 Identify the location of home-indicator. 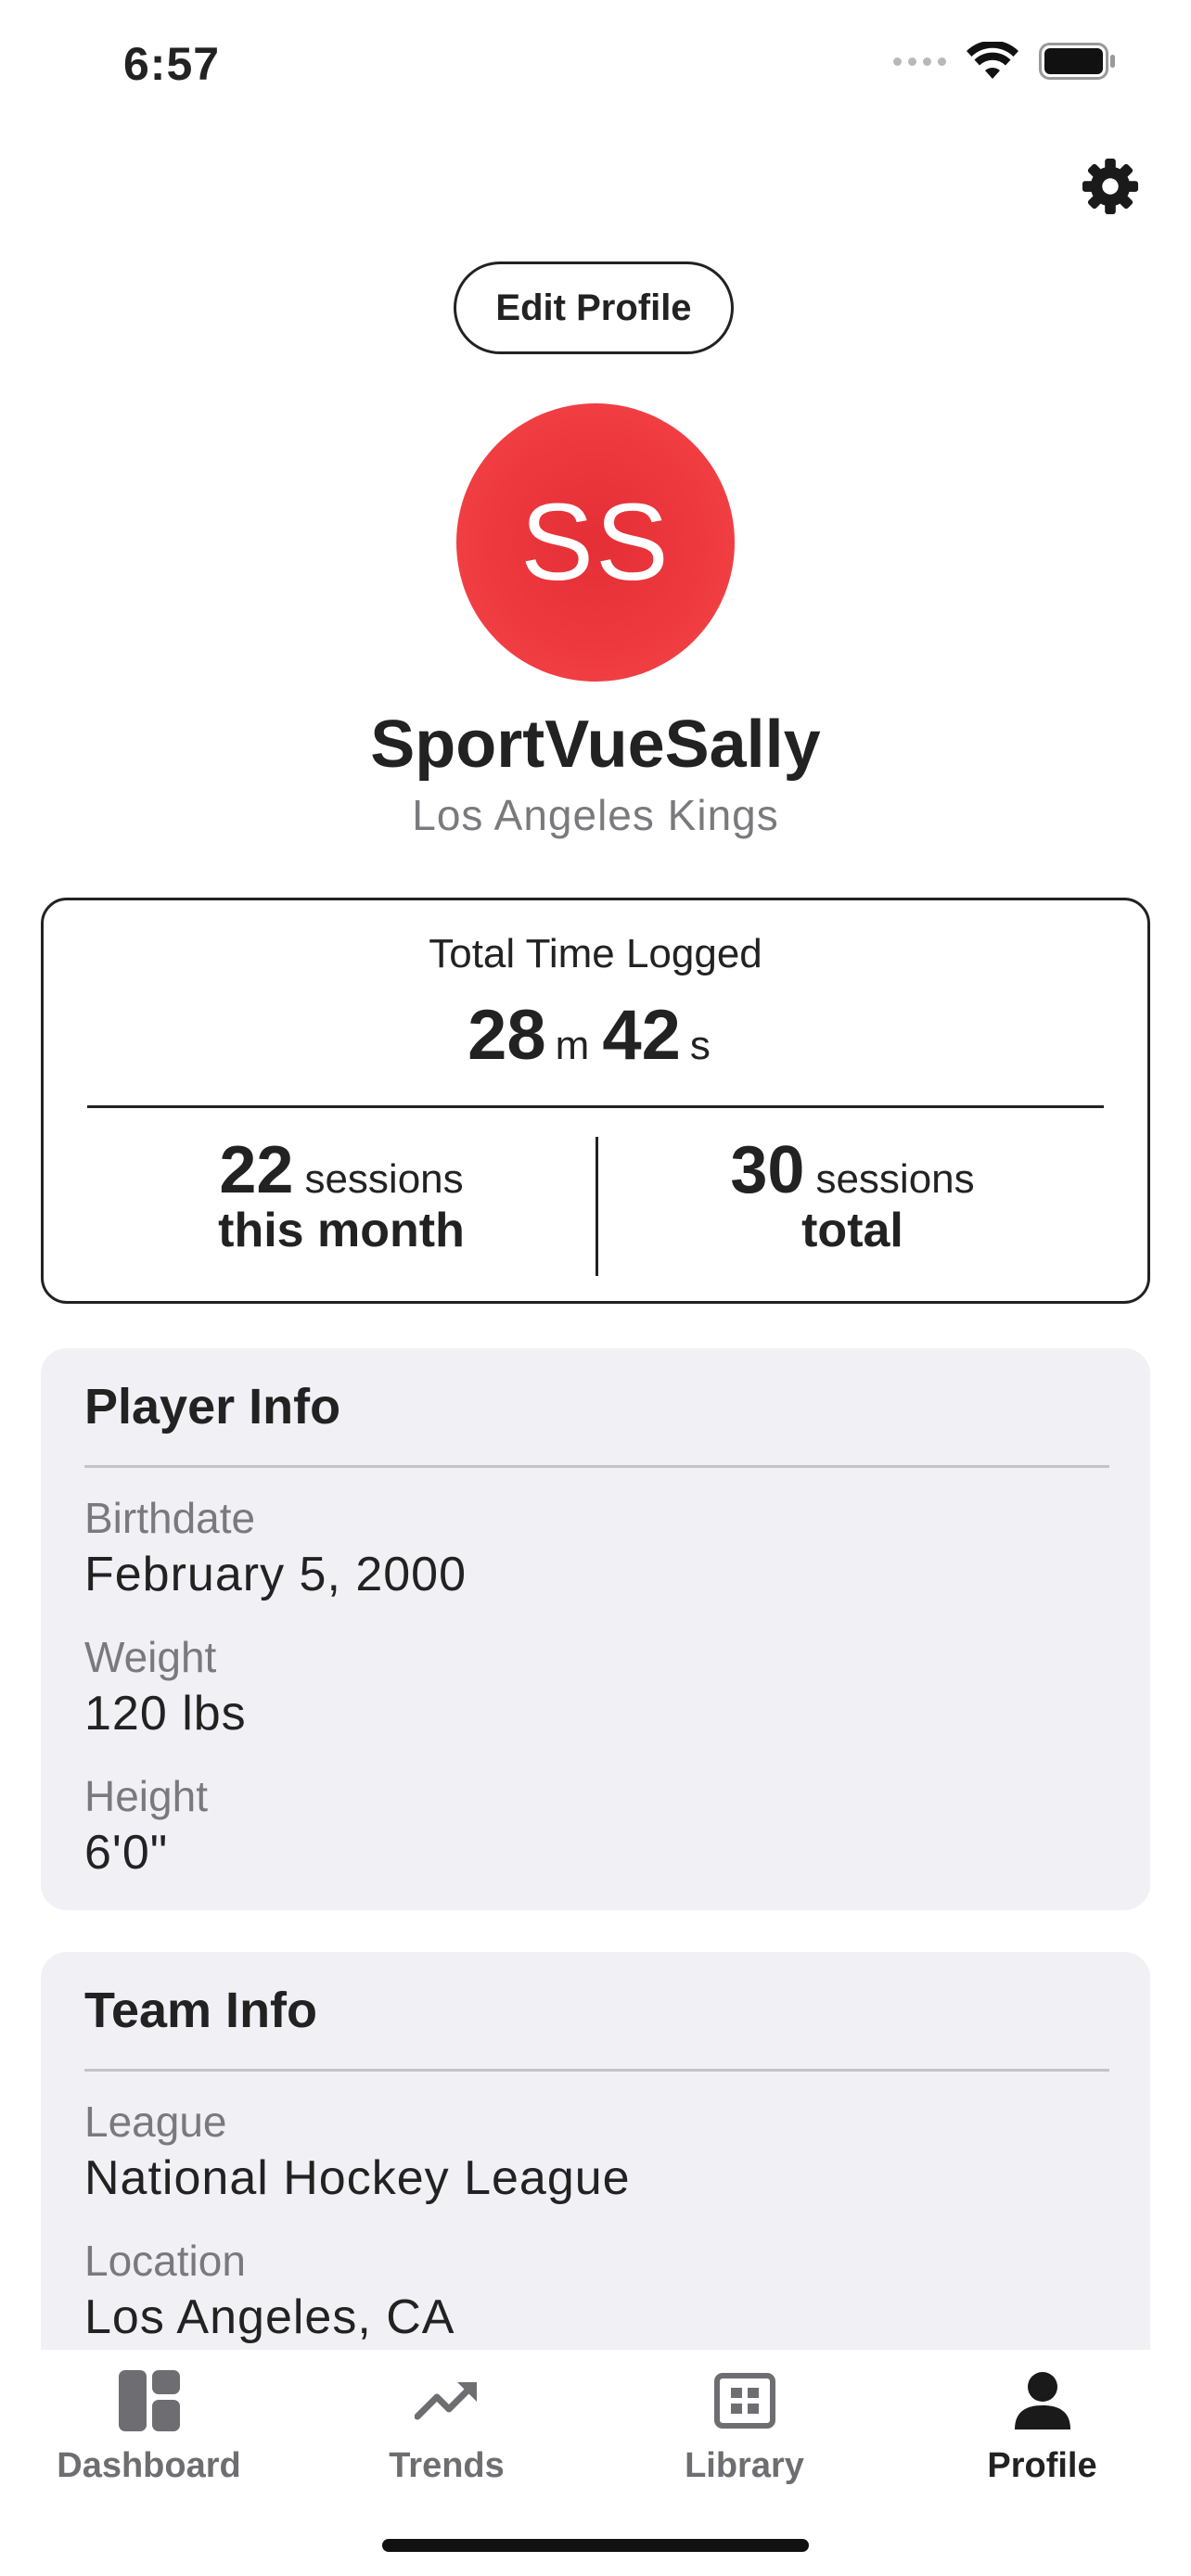
(595, 2545).